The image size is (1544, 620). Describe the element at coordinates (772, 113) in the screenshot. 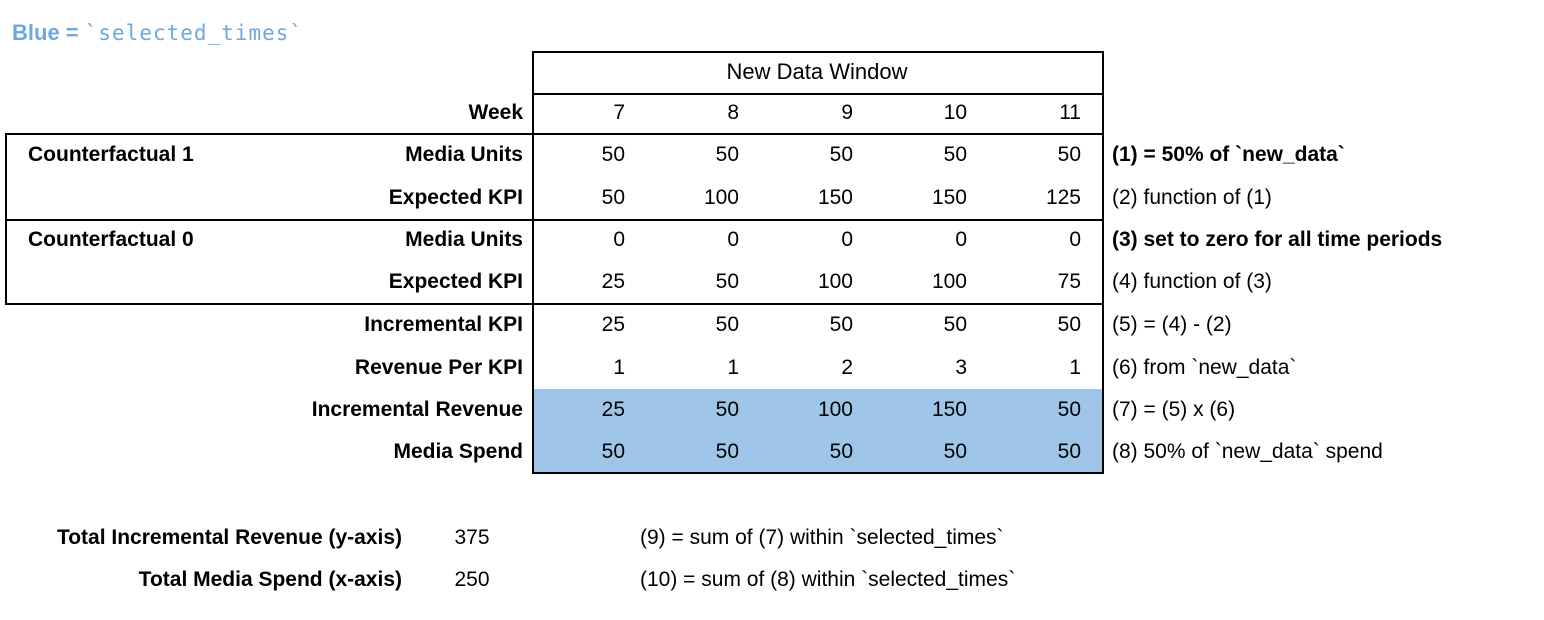

I see `week-row: Week 7 8 9 10 11` at that location.